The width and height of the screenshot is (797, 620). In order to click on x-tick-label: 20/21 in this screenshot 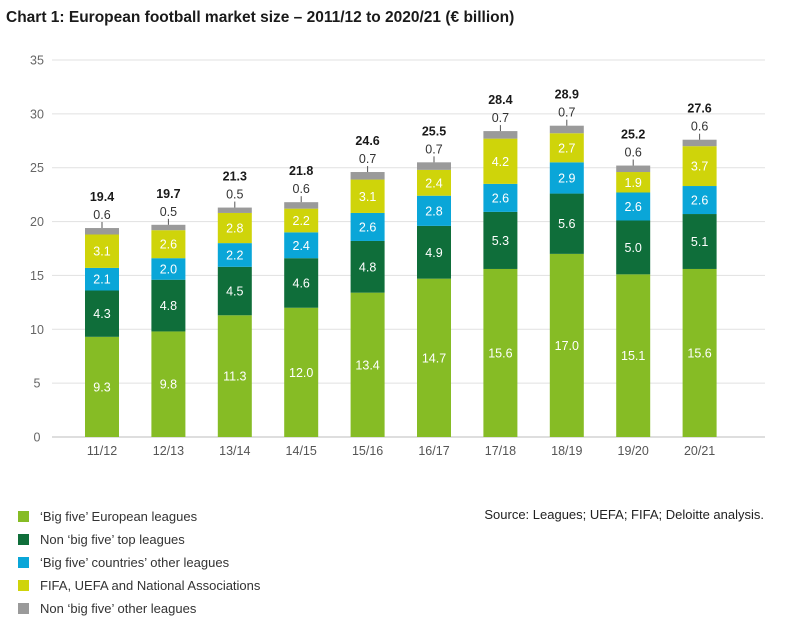, I will do `click(699, 451)`.